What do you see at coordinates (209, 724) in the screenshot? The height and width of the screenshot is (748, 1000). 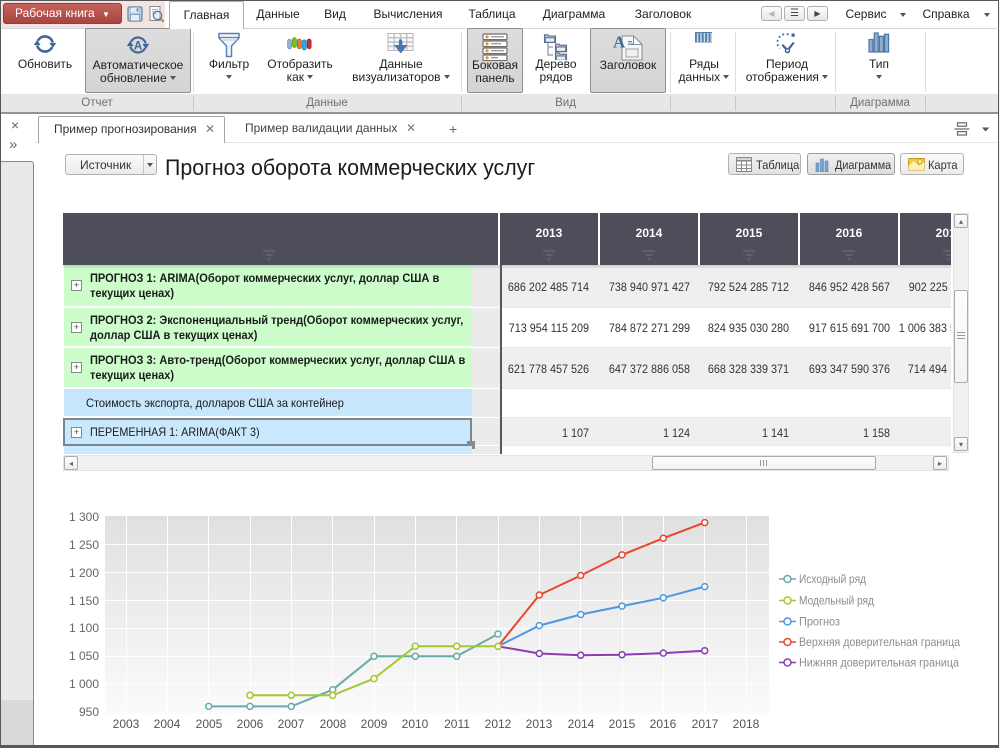 I see `svg-text: 2005` at bounding box center [209, 724].